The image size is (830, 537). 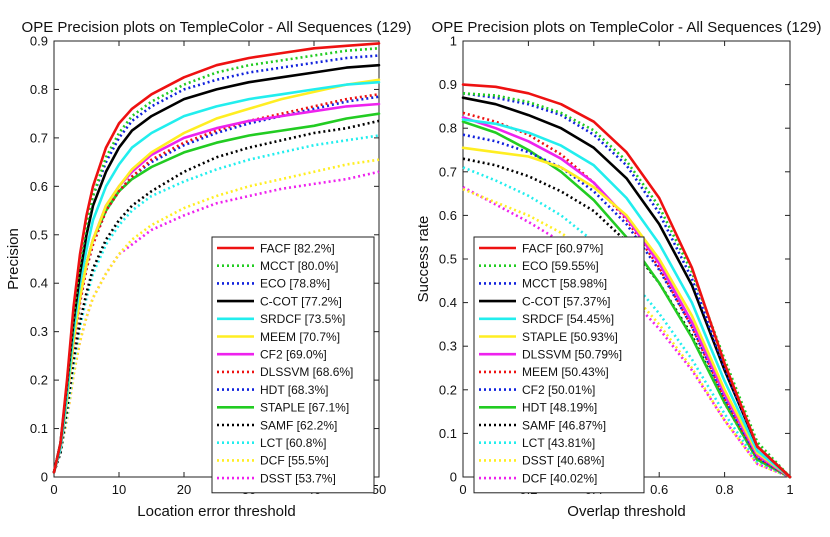 What do you see at coordinates (300, 337) in the screenshot?
I see `legend-entry: MEEM [70.7%]` at bounding box center [300, 337].